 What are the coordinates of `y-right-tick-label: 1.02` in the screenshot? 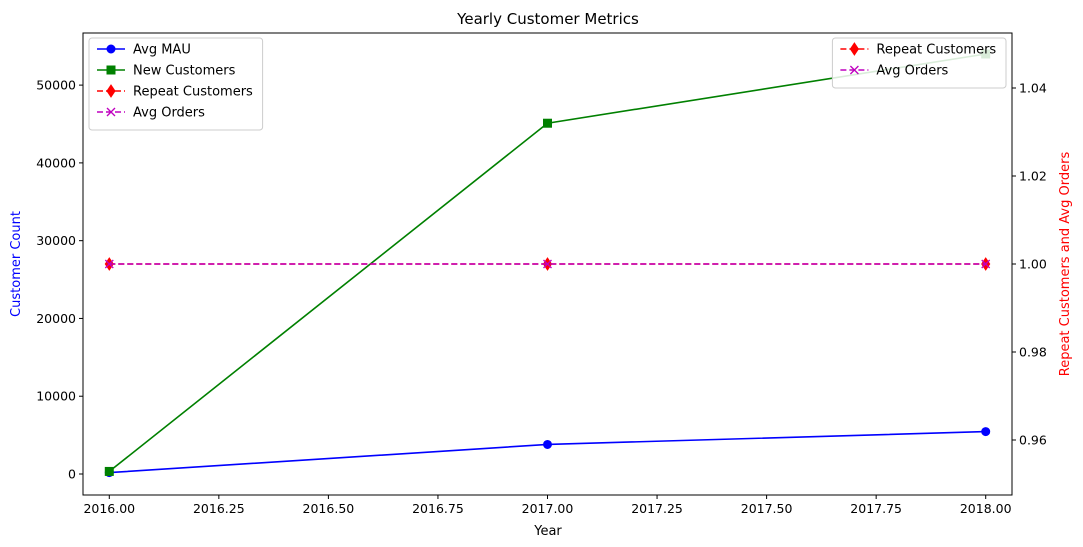 It's located at (1033, 176).